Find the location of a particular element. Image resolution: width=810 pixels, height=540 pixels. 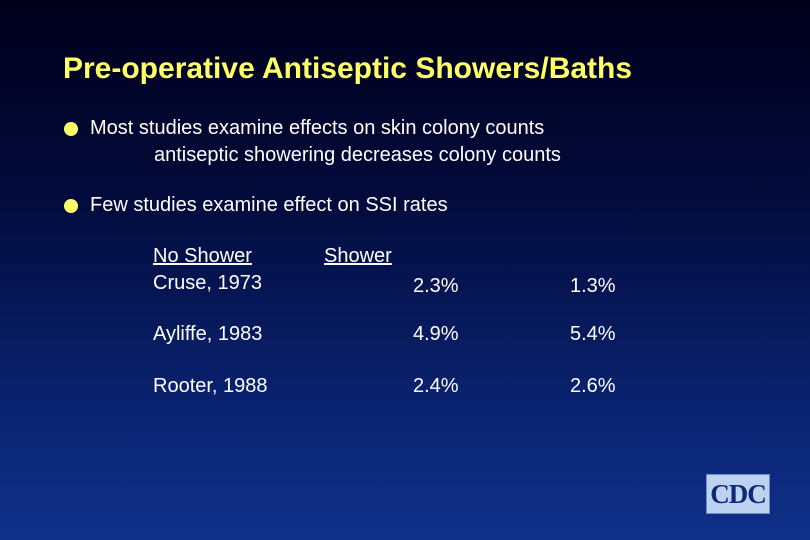

table-row-study: Rooter, 1988 is located at coordinates (210, 386).